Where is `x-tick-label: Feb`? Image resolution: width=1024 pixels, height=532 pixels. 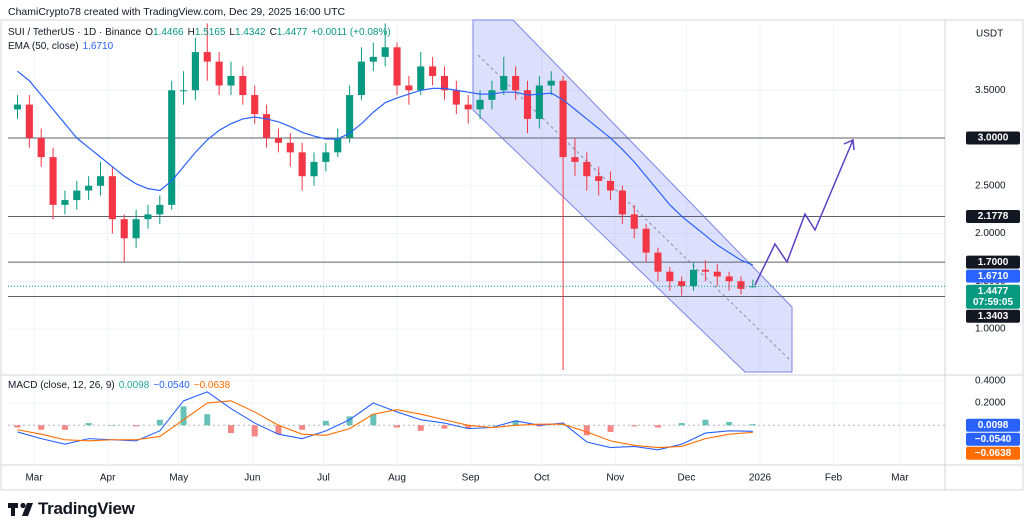
x-tick-label: Feb is located at coordinates (834, 478).